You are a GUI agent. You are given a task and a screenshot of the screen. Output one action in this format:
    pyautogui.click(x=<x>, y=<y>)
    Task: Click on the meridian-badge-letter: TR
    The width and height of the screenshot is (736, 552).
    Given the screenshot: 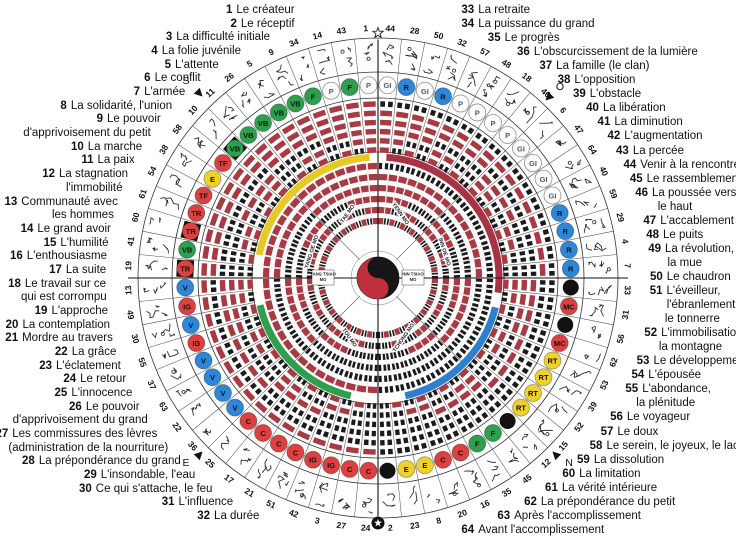 What is the action you would take?
    pyautogui.click(x=196, y=213)
    